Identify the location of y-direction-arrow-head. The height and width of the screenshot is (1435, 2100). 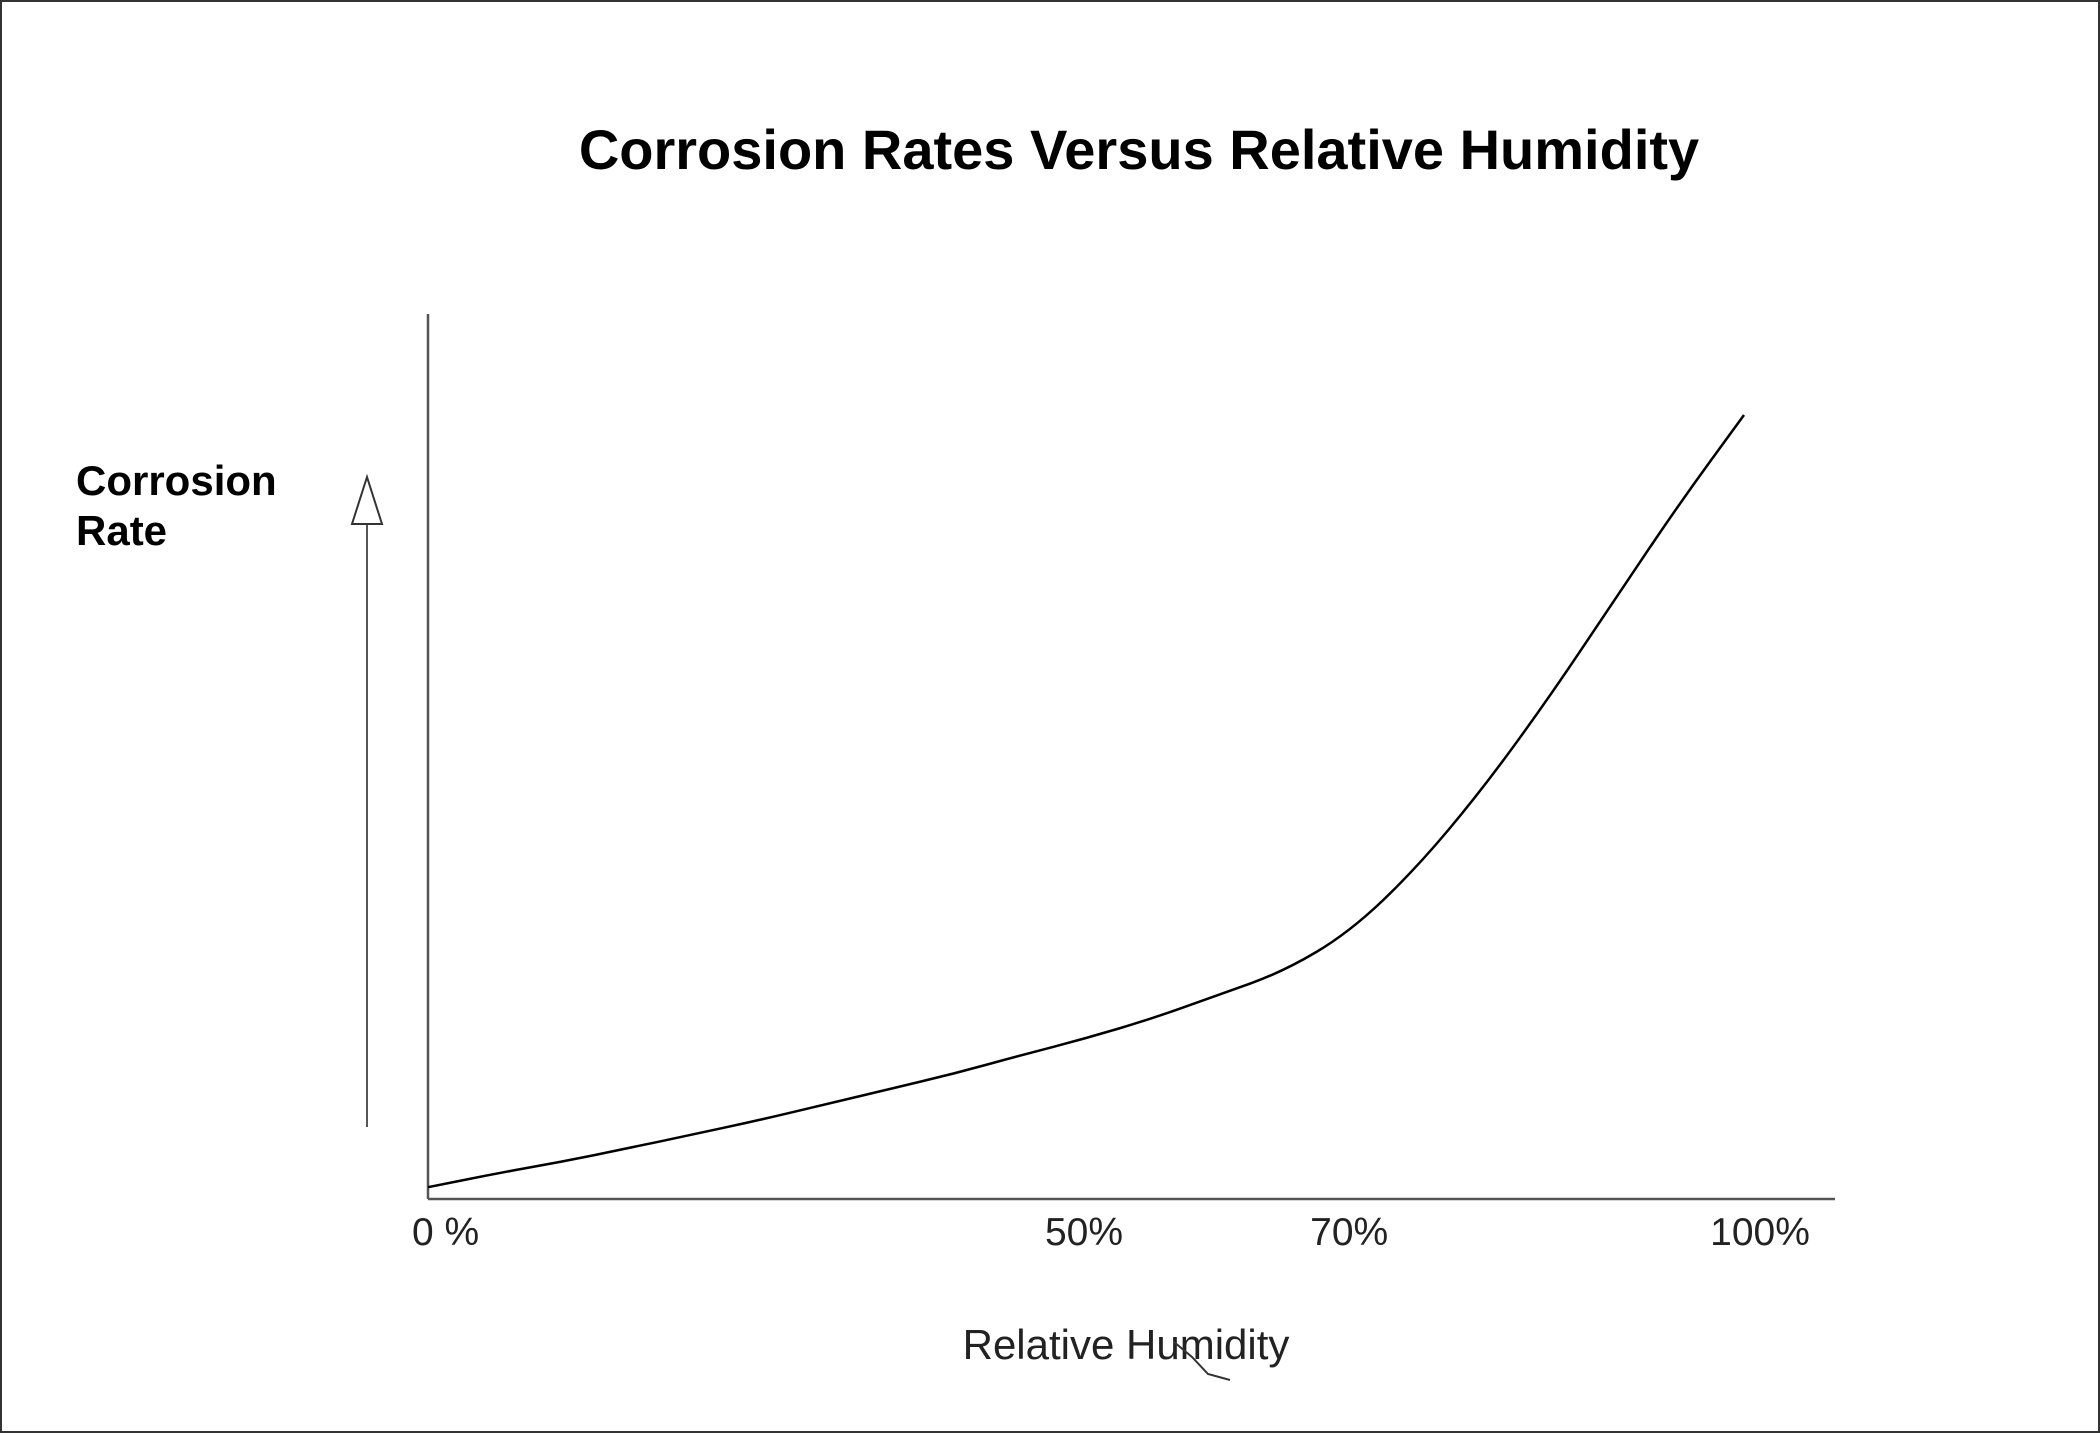
(367, 499).